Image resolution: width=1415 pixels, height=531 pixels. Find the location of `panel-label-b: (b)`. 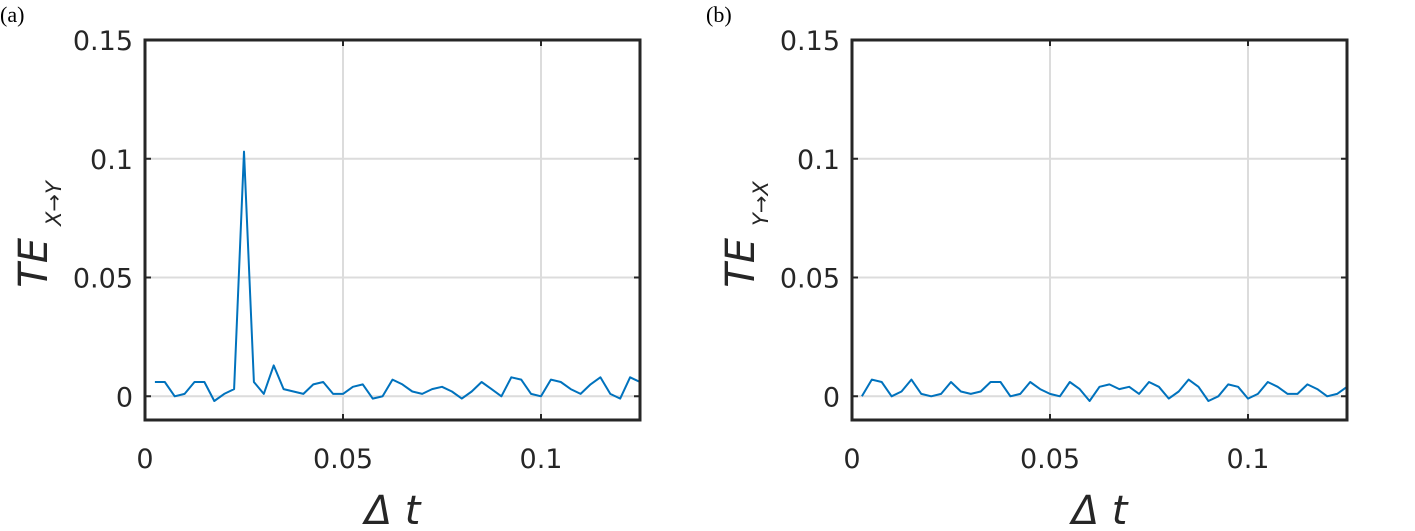

panel-label-b: (b) is located at coordinates (719, 14).